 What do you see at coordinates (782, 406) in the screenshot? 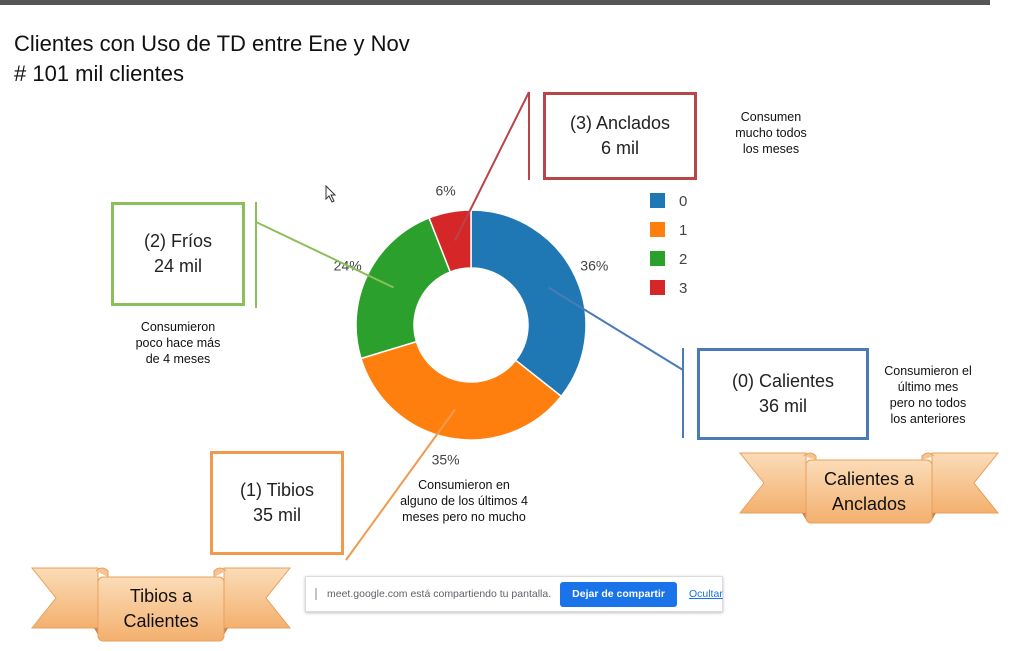
I see `segment-value: 36 mil` at bounding box center [782, 406].